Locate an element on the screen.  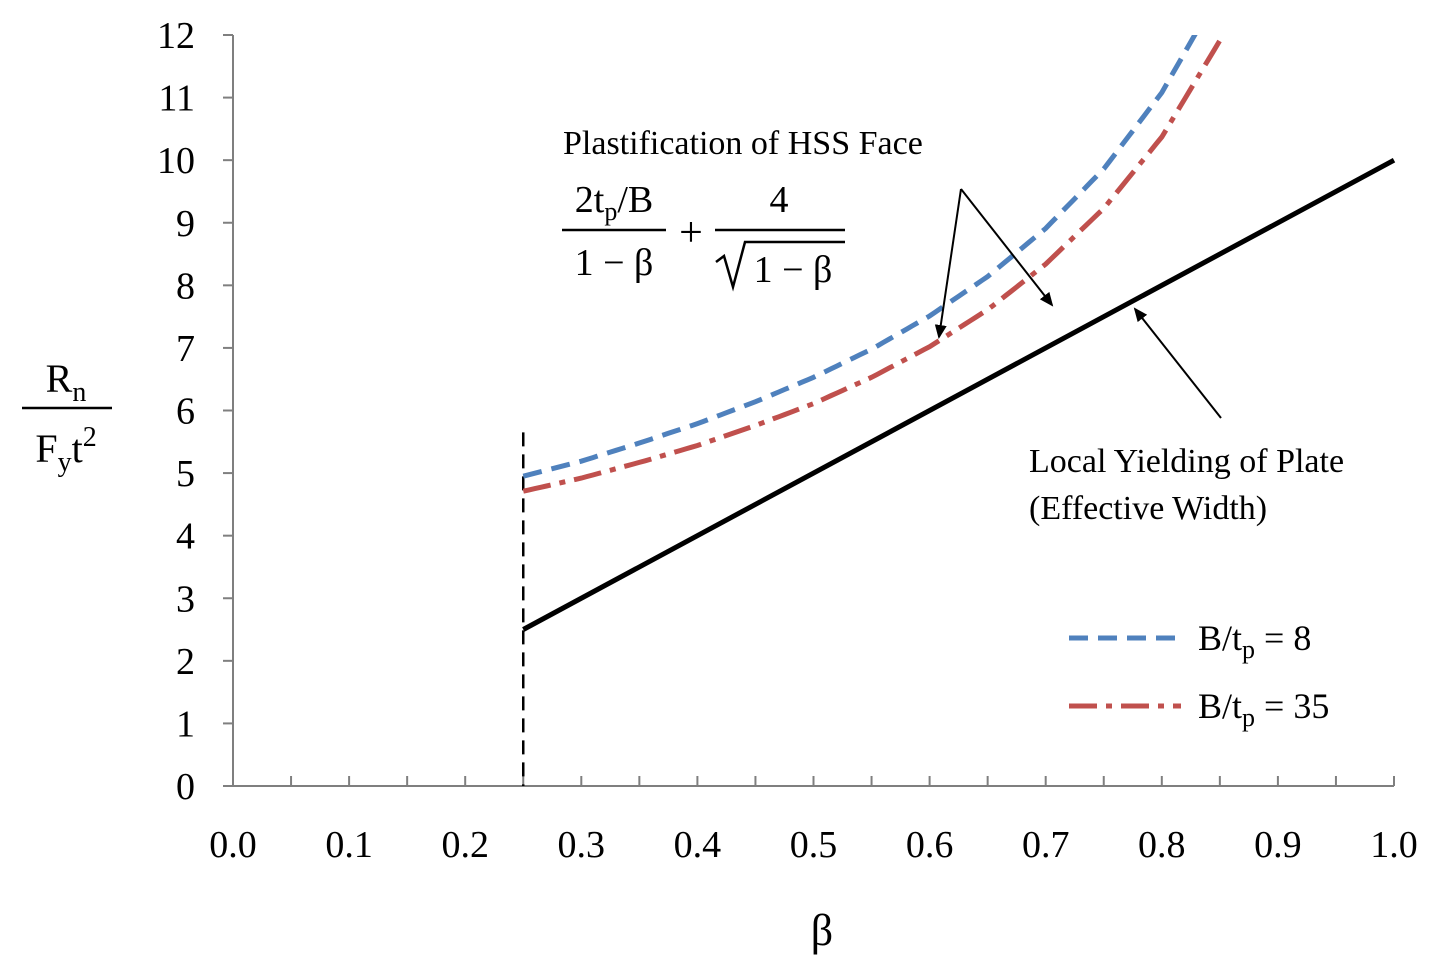
formula-num1-sub: p is located at coordinates (610, 211).